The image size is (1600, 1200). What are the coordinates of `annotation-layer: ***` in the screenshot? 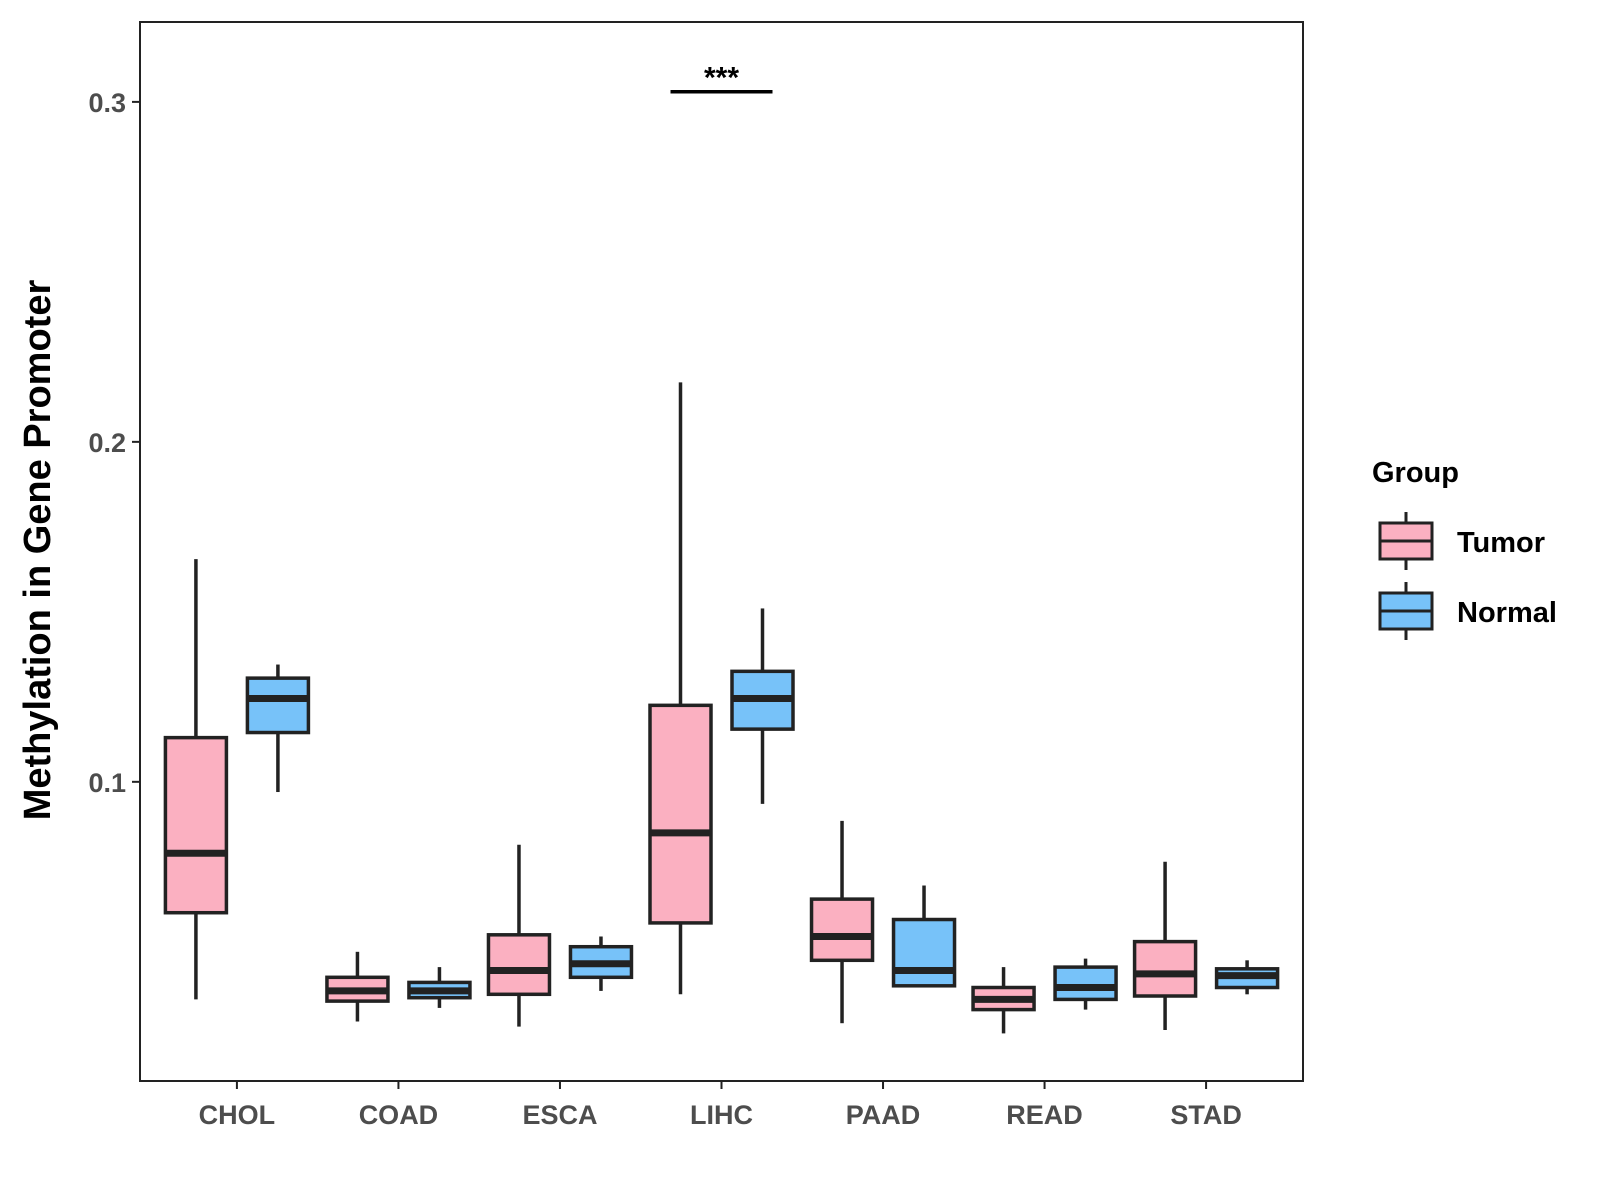 It's located at (721, 78).